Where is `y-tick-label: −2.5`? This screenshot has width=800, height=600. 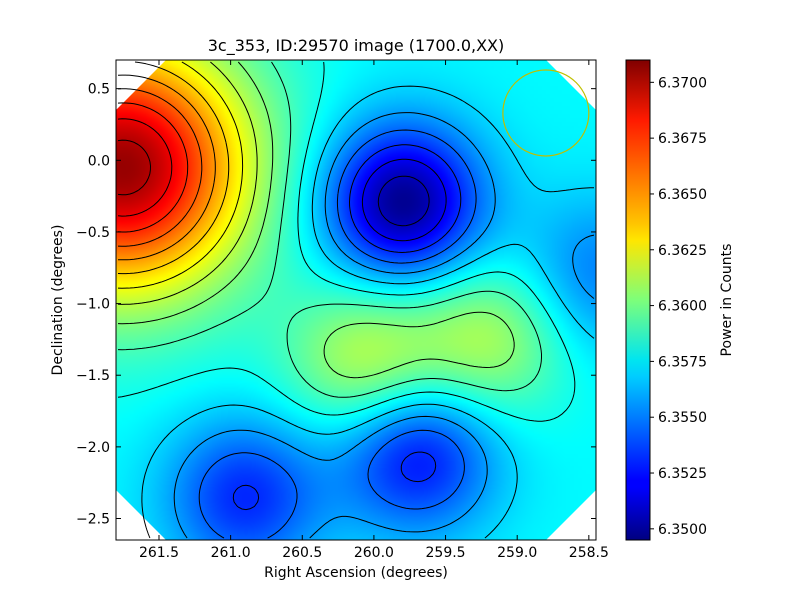
y-tick-label: −2.5 is located at coordinates (93, 520).